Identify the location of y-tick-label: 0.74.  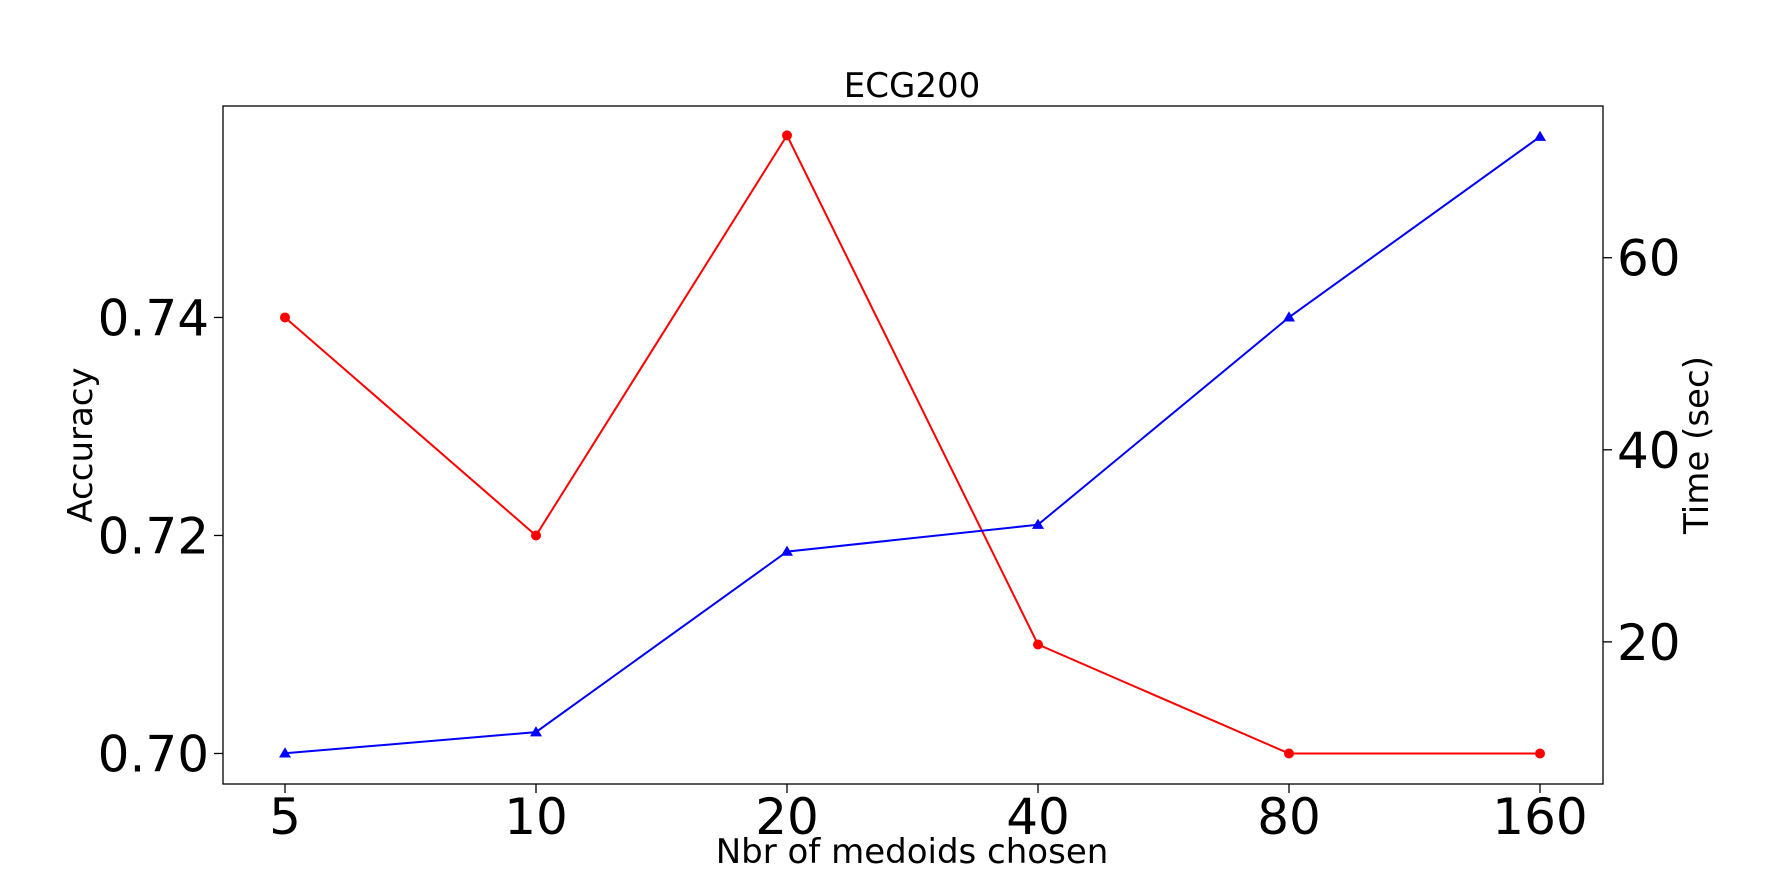
(153, 318).